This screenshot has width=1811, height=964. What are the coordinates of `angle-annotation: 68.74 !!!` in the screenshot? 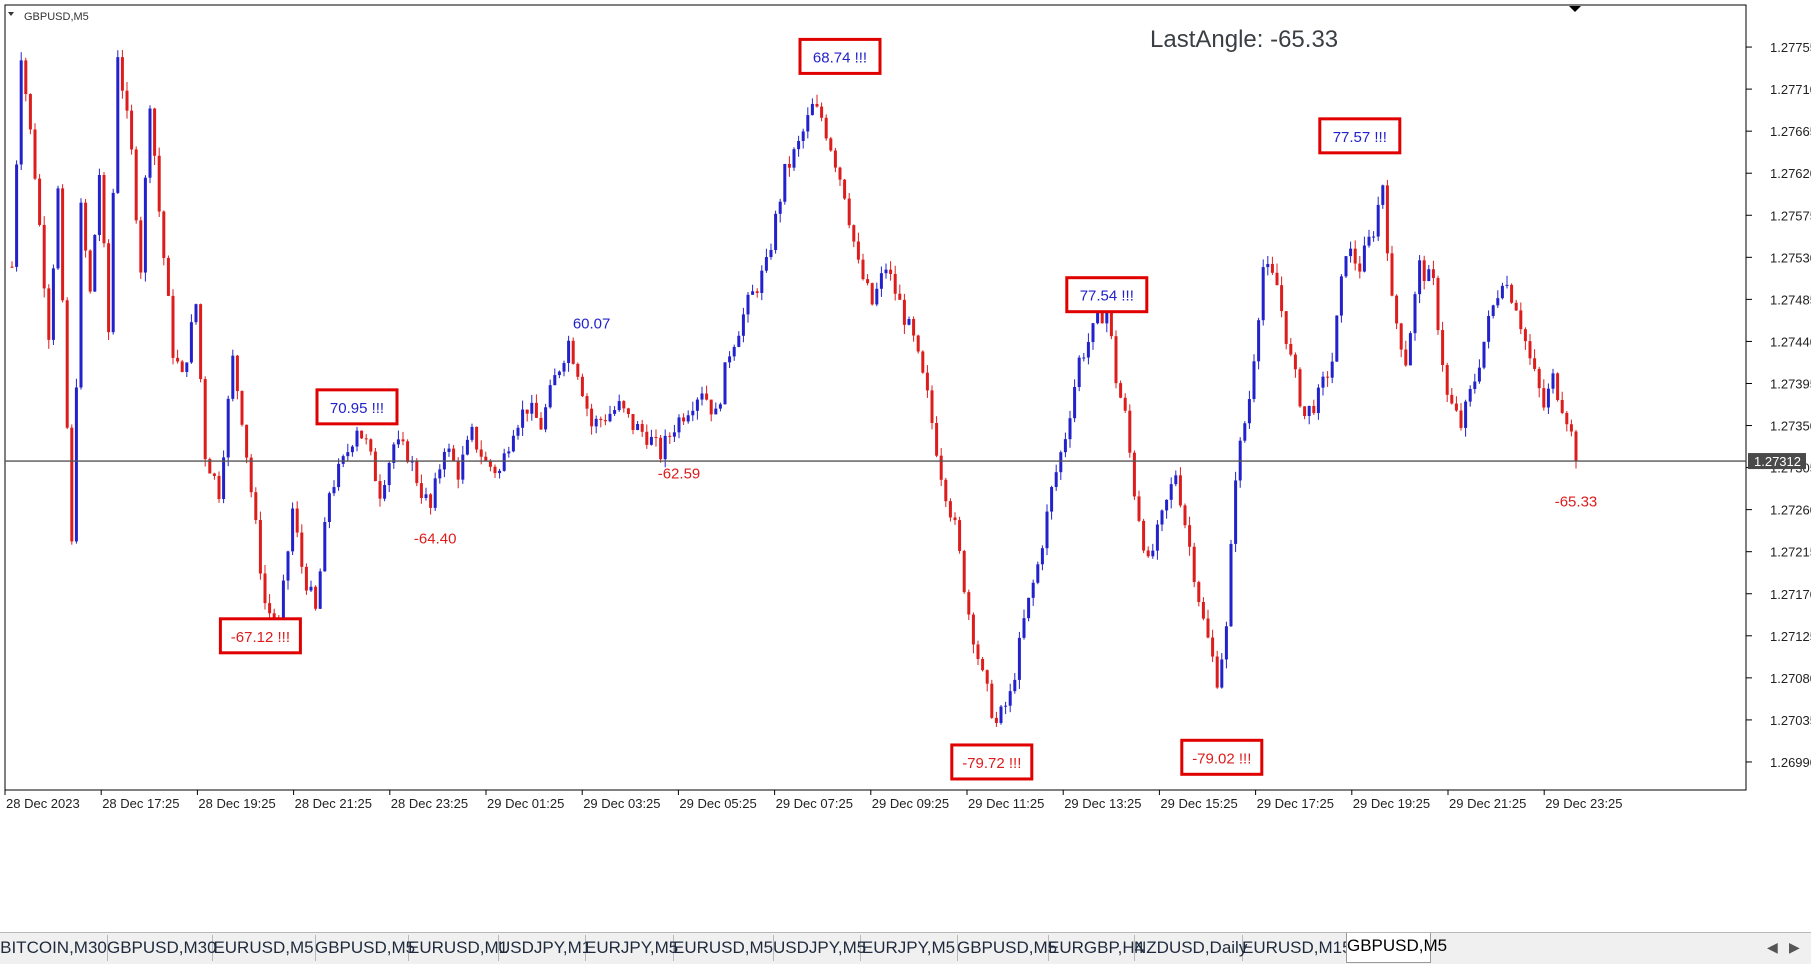 It's located at (840, 57).